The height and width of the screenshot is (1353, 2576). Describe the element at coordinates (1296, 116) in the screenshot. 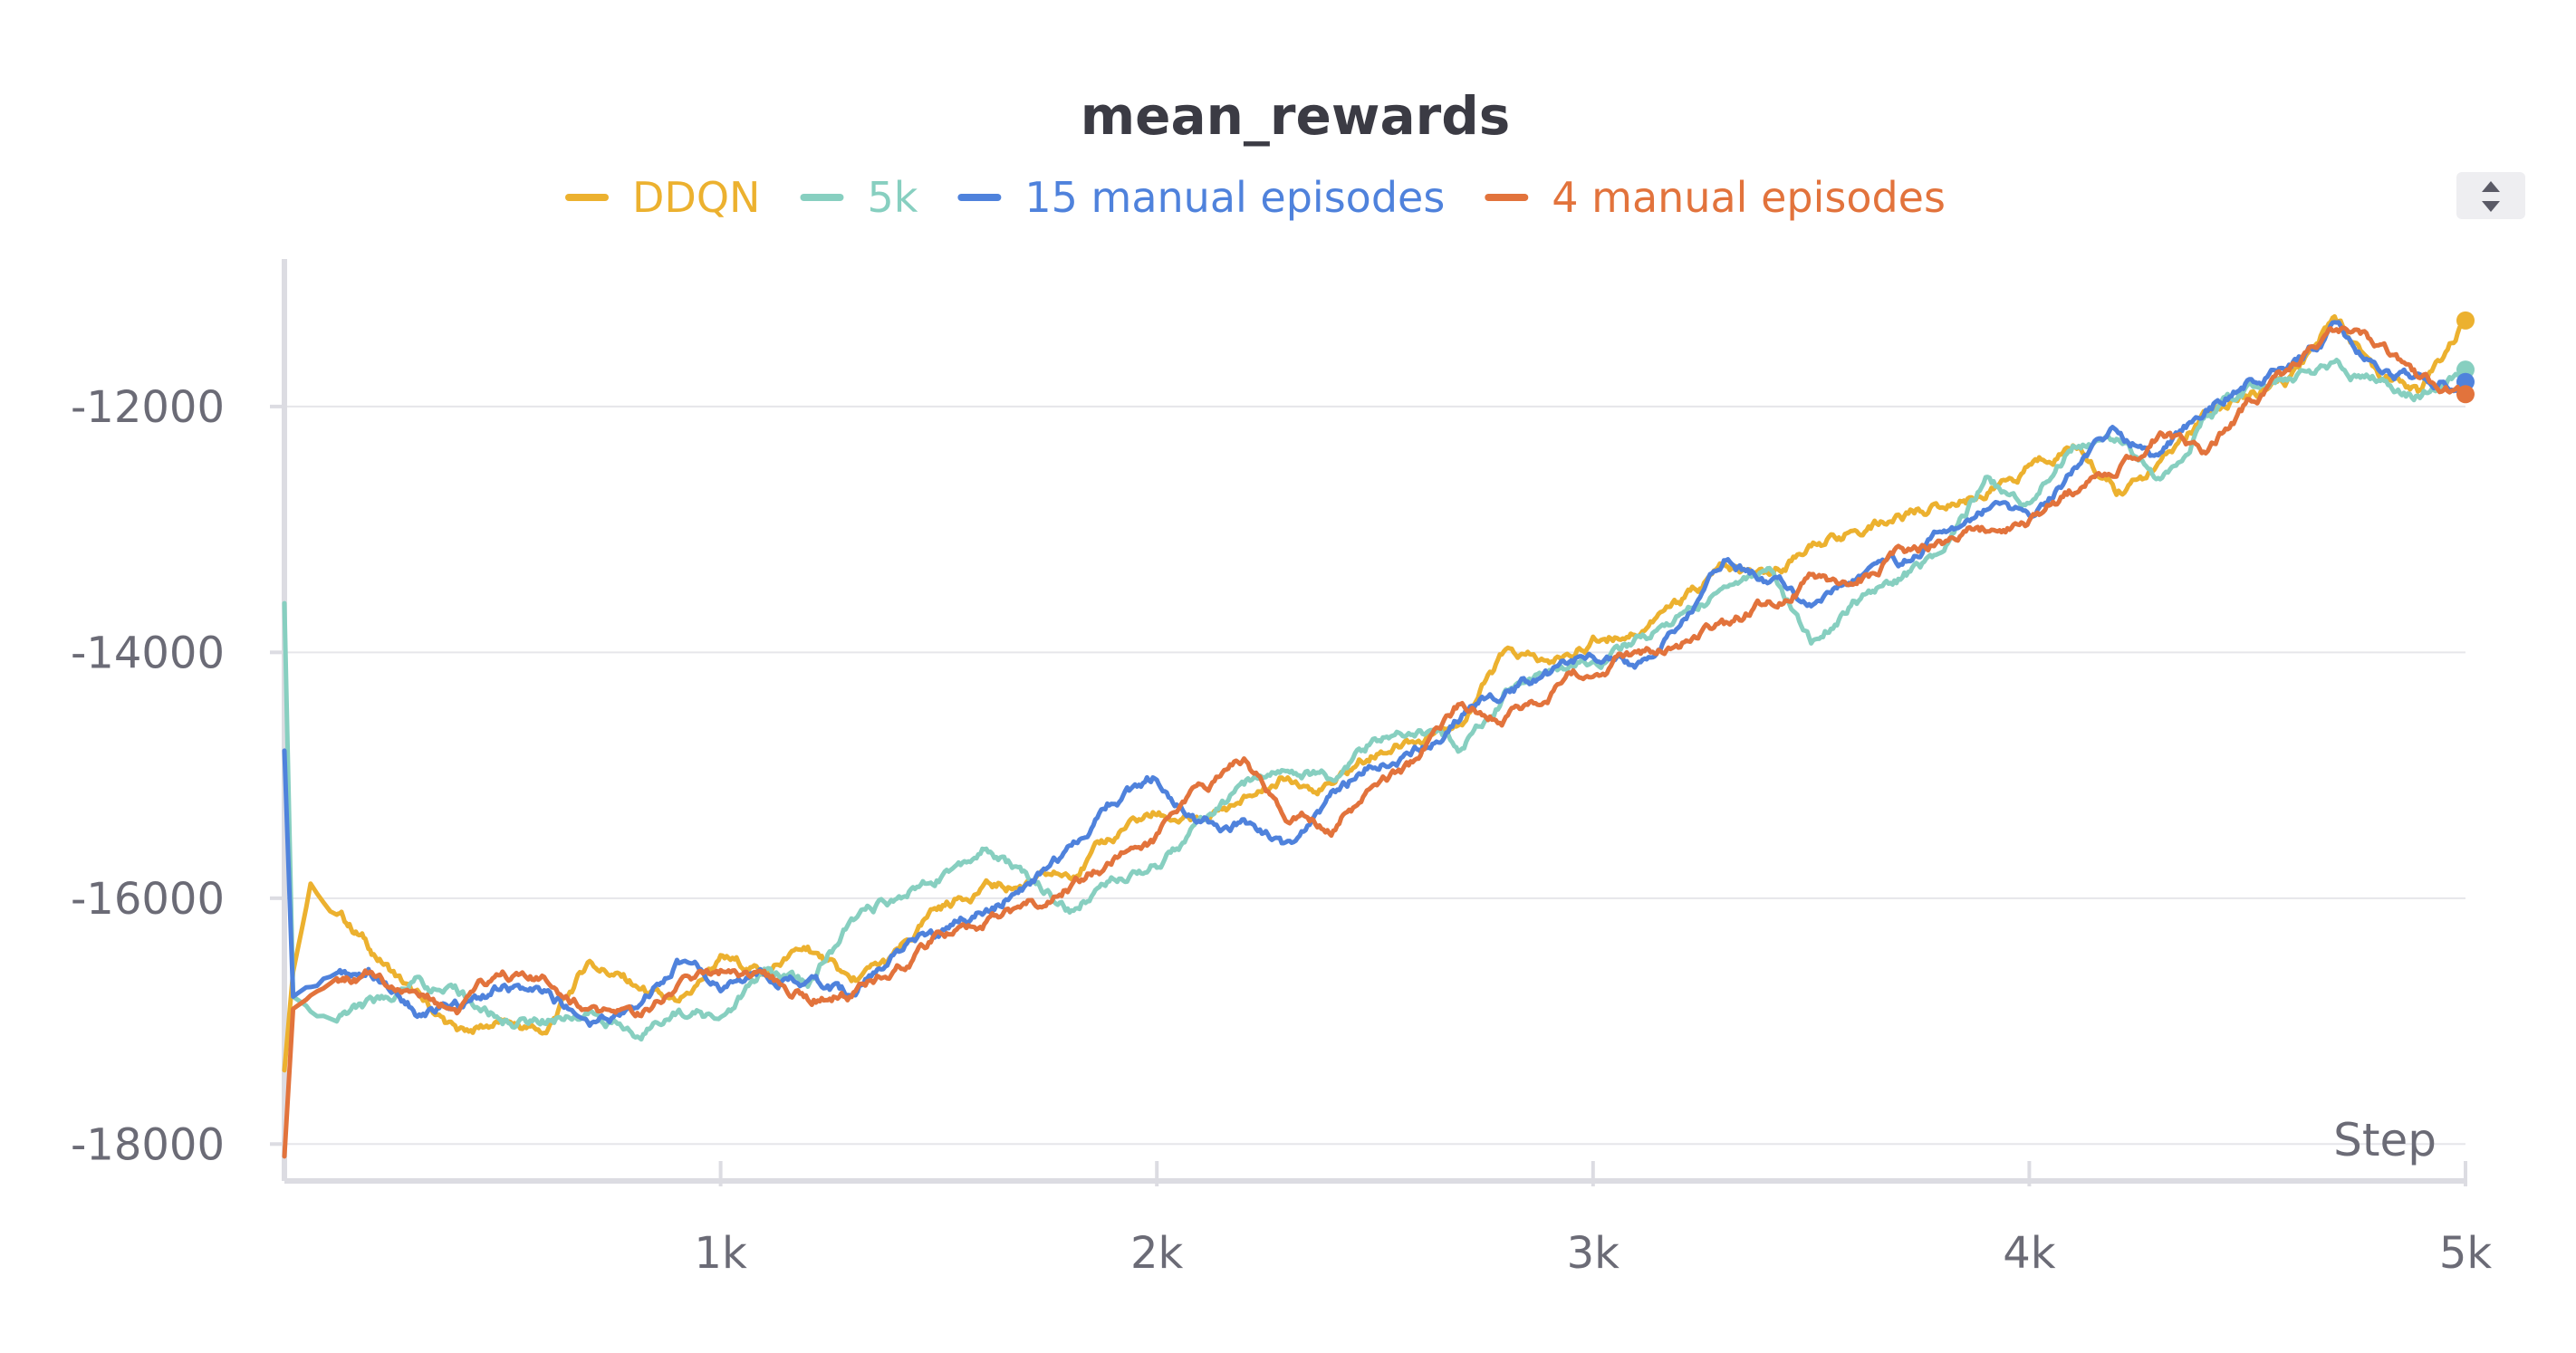

I see `chart-title: mean_rewards` at that location.